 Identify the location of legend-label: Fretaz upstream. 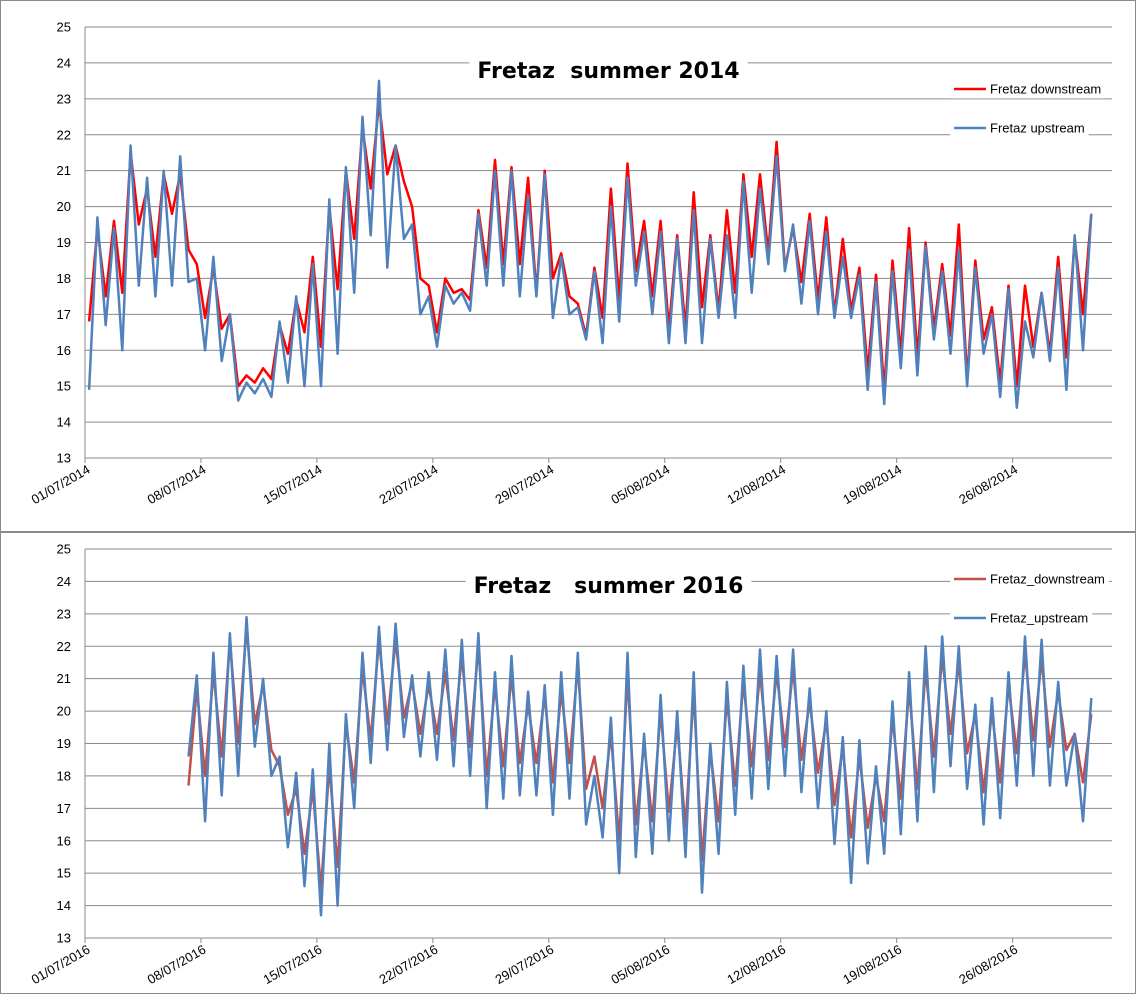
(1037, 128).